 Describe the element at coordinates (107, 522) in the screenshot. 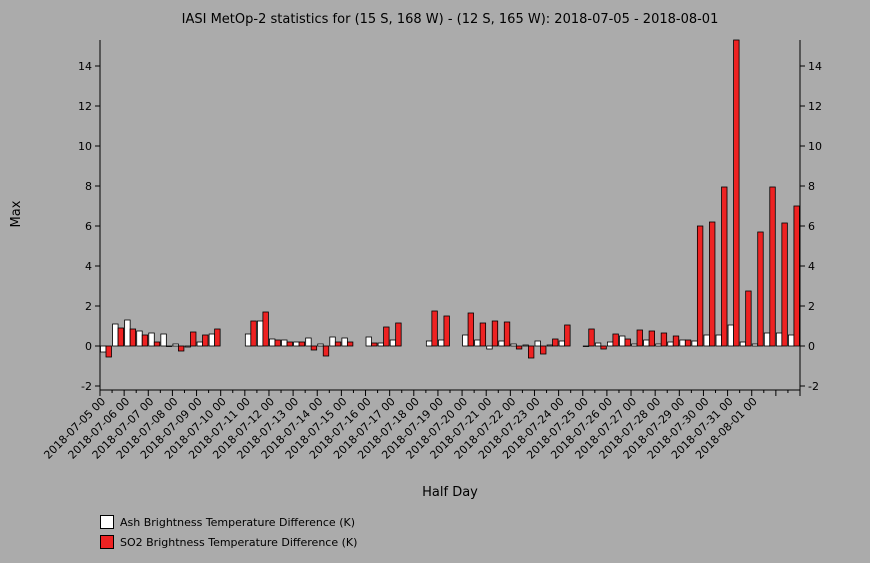

I see `legend-swatch-ash` at that location.